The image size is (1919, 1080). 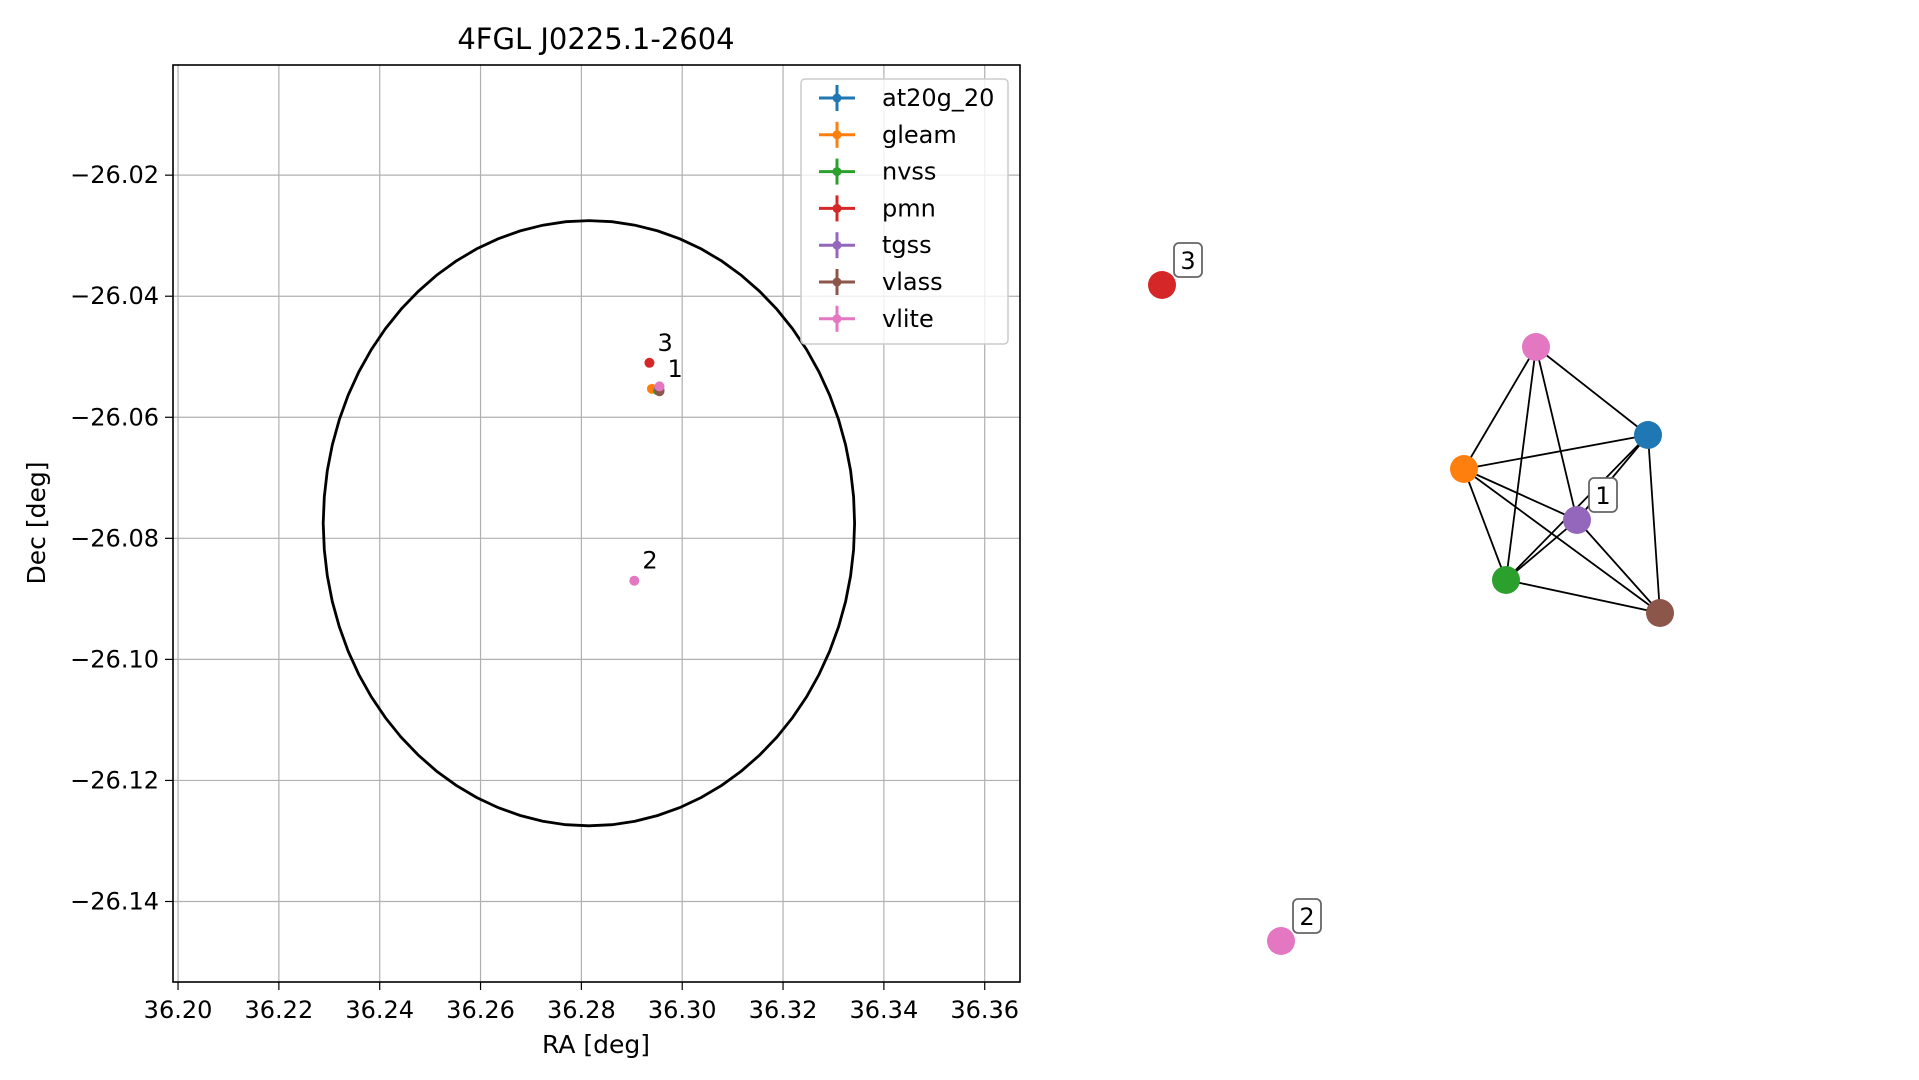 What do you see at coordinates (877, 172) in the screenshot?
I see `legend-entry-nvss: nvss` at bounding box center [877, 172].